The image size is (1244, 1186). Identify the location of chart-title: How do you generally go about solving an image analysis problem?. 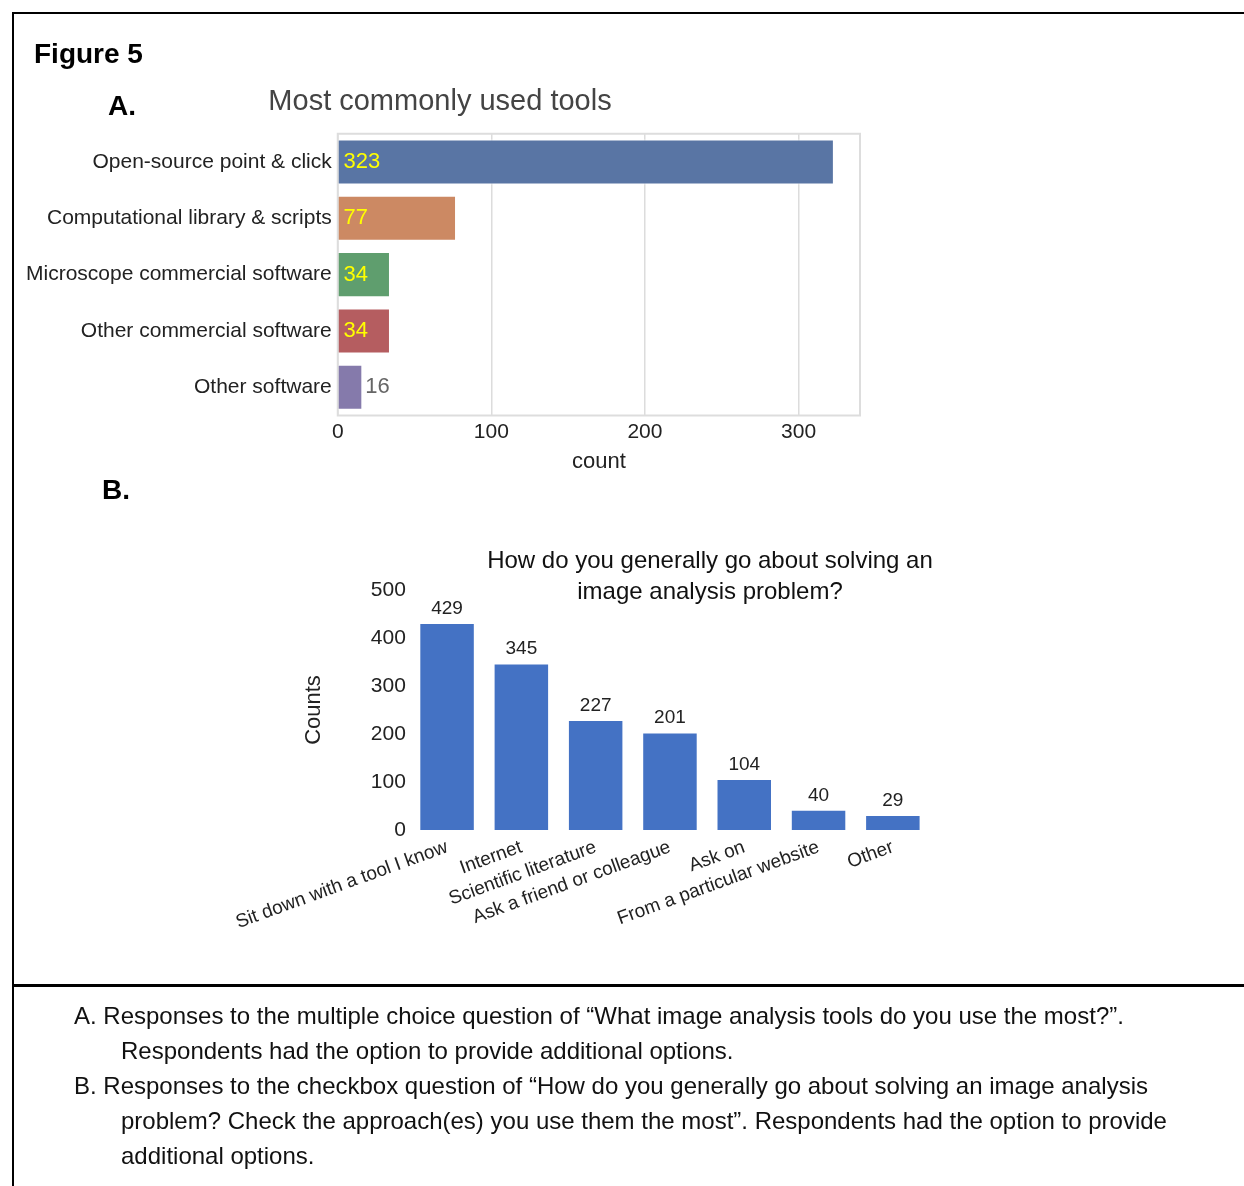
(710, 575).